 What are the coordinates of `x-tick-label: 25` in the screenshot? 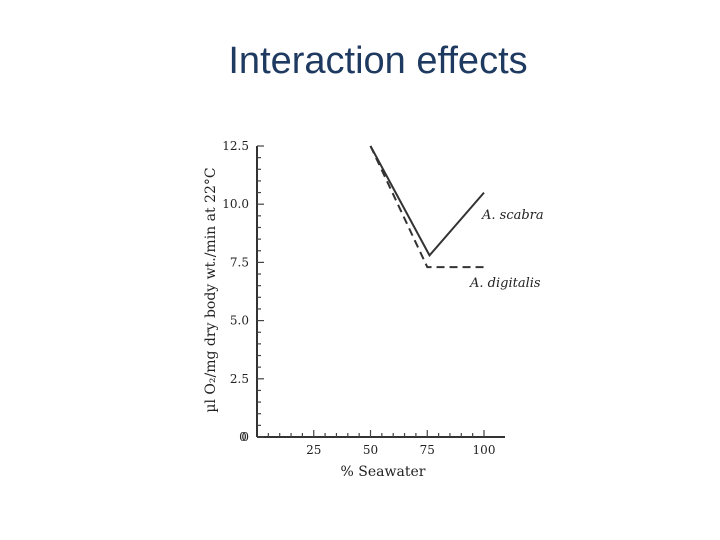 It's located at (313, 450).